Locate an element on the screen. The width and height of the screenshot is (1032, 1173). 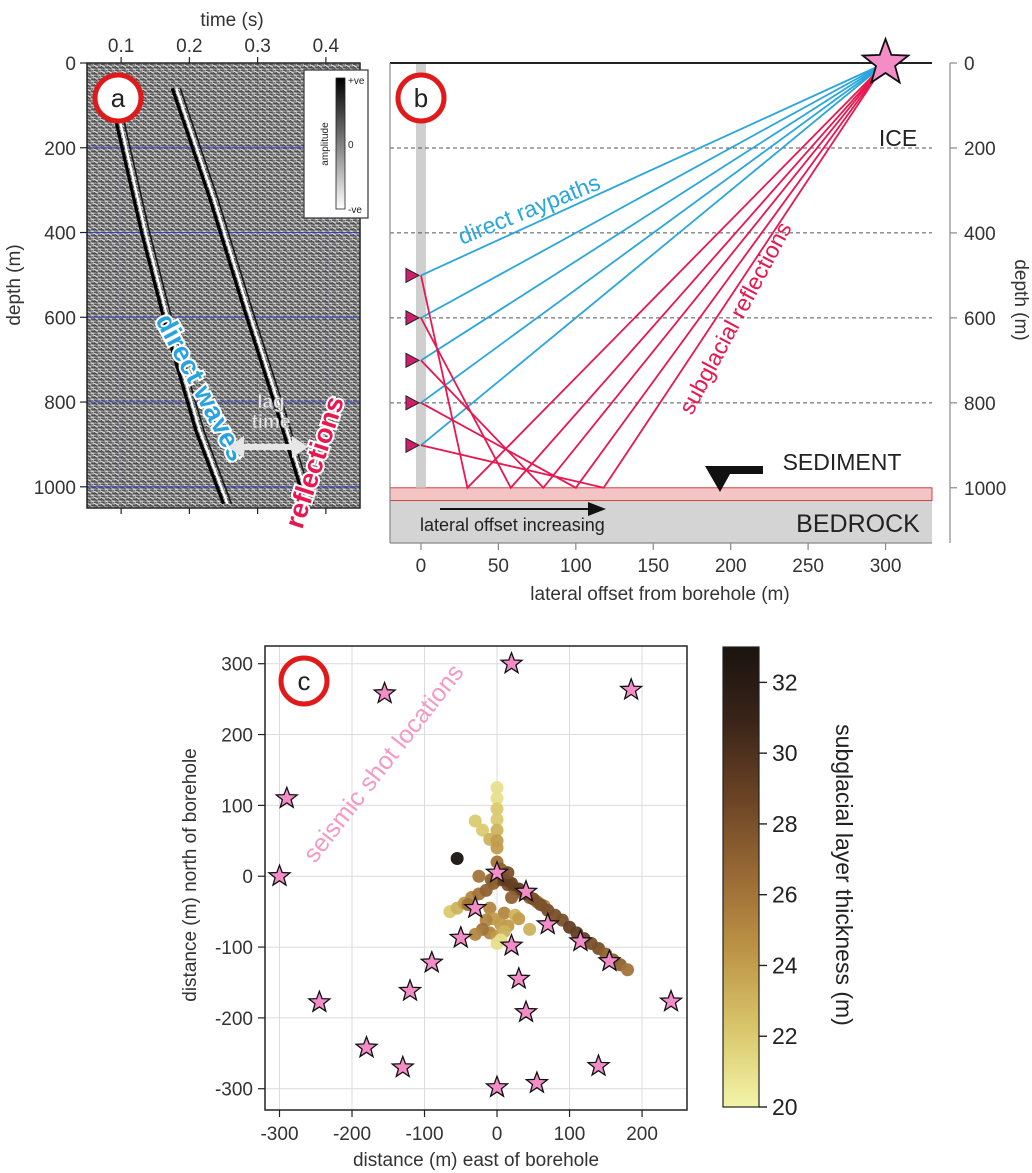
panel-a-ticks: 0 200 400 600 800 1000 0.1 0.2 0.3 0.4 is located at coordinates (187, 275).